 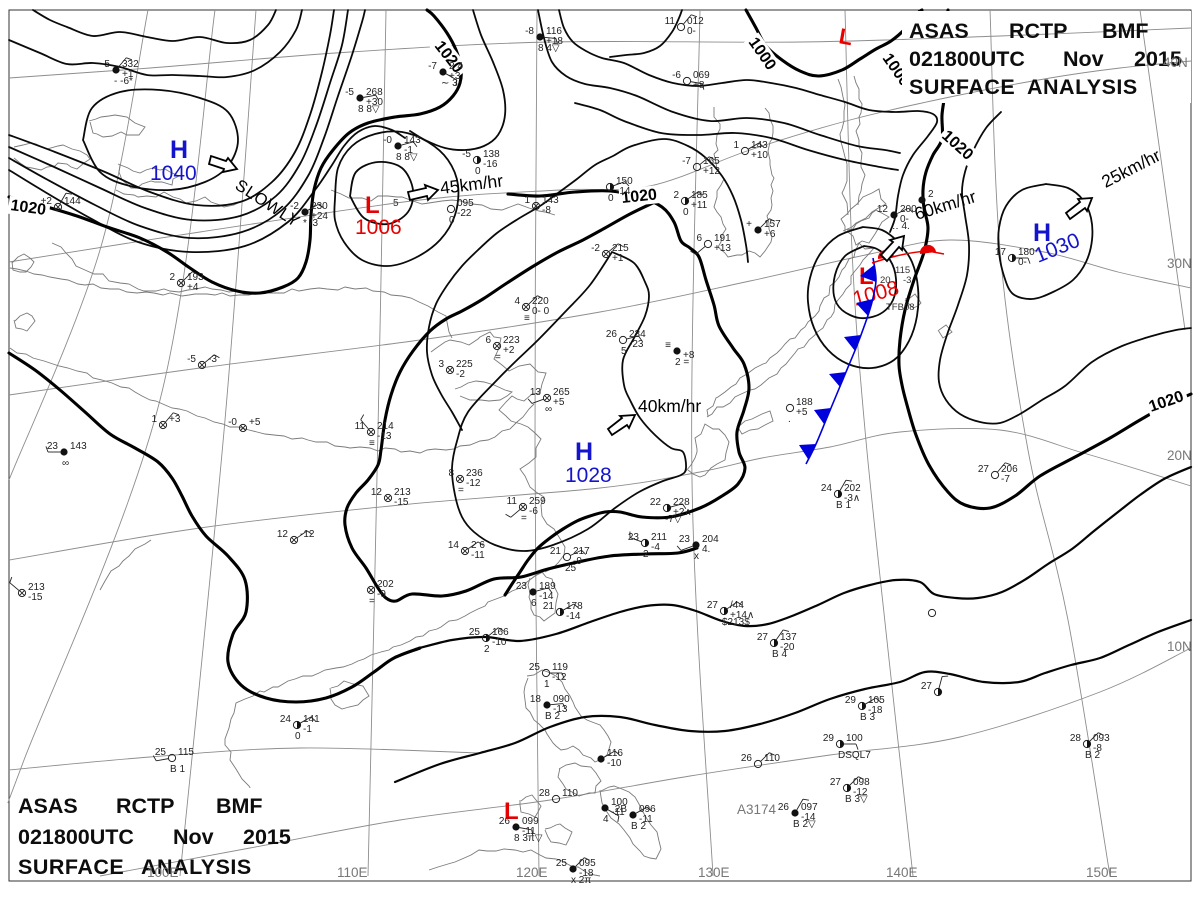 I want to click on svg-text: -15, so click(x=35, y=597).